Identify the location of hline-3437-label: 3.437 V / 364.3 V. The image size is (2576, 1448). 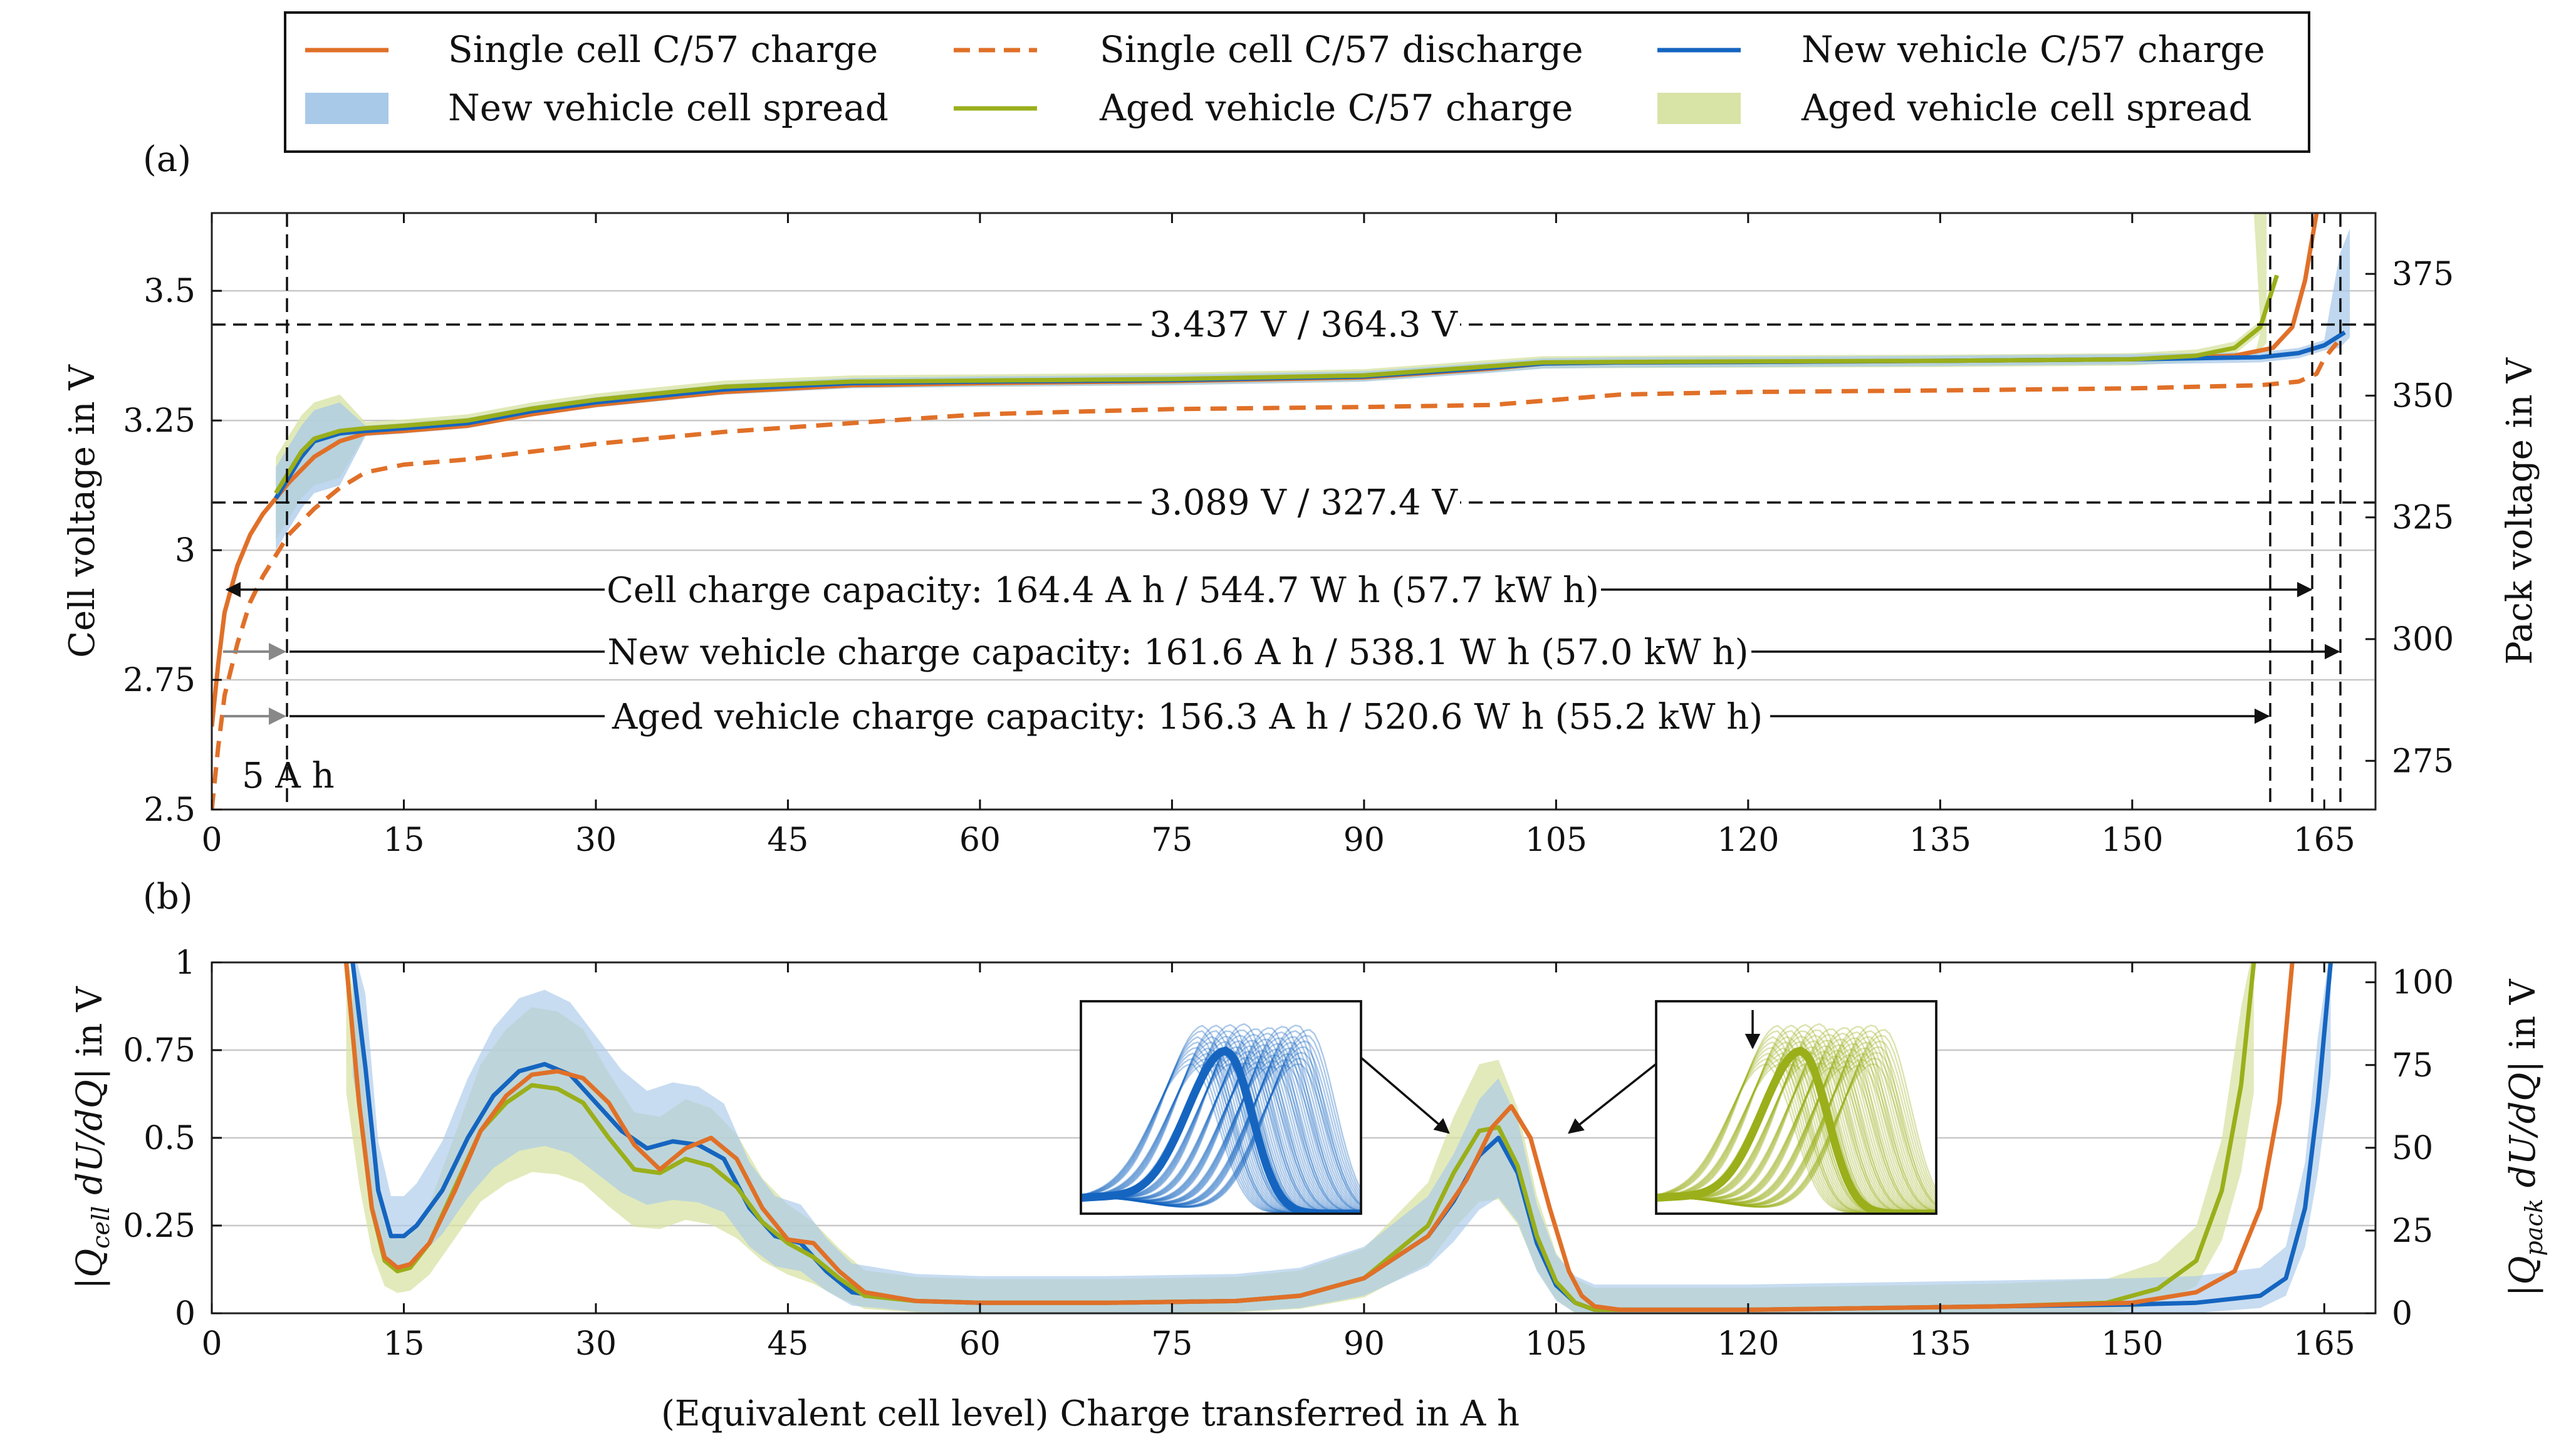
(1303, 325).